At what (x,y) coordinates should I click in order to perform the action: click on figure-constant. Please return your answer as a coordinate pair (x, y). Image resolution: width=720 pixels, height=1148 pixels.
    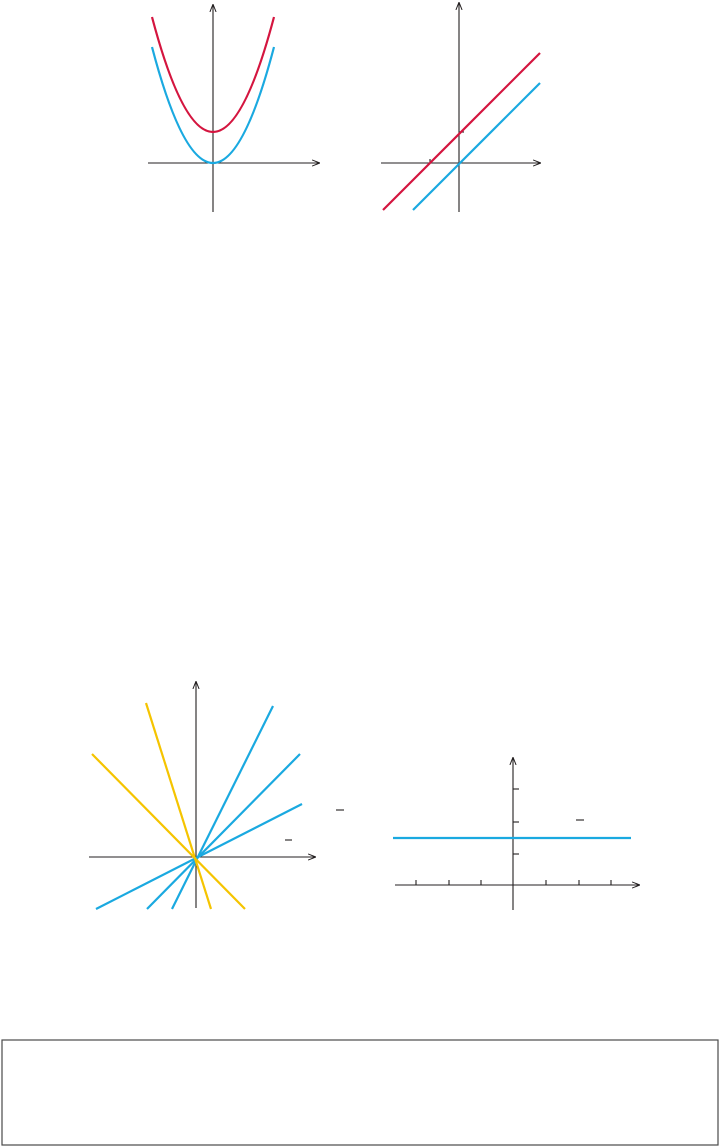
    Looking at the image, I should click on (516, 834).